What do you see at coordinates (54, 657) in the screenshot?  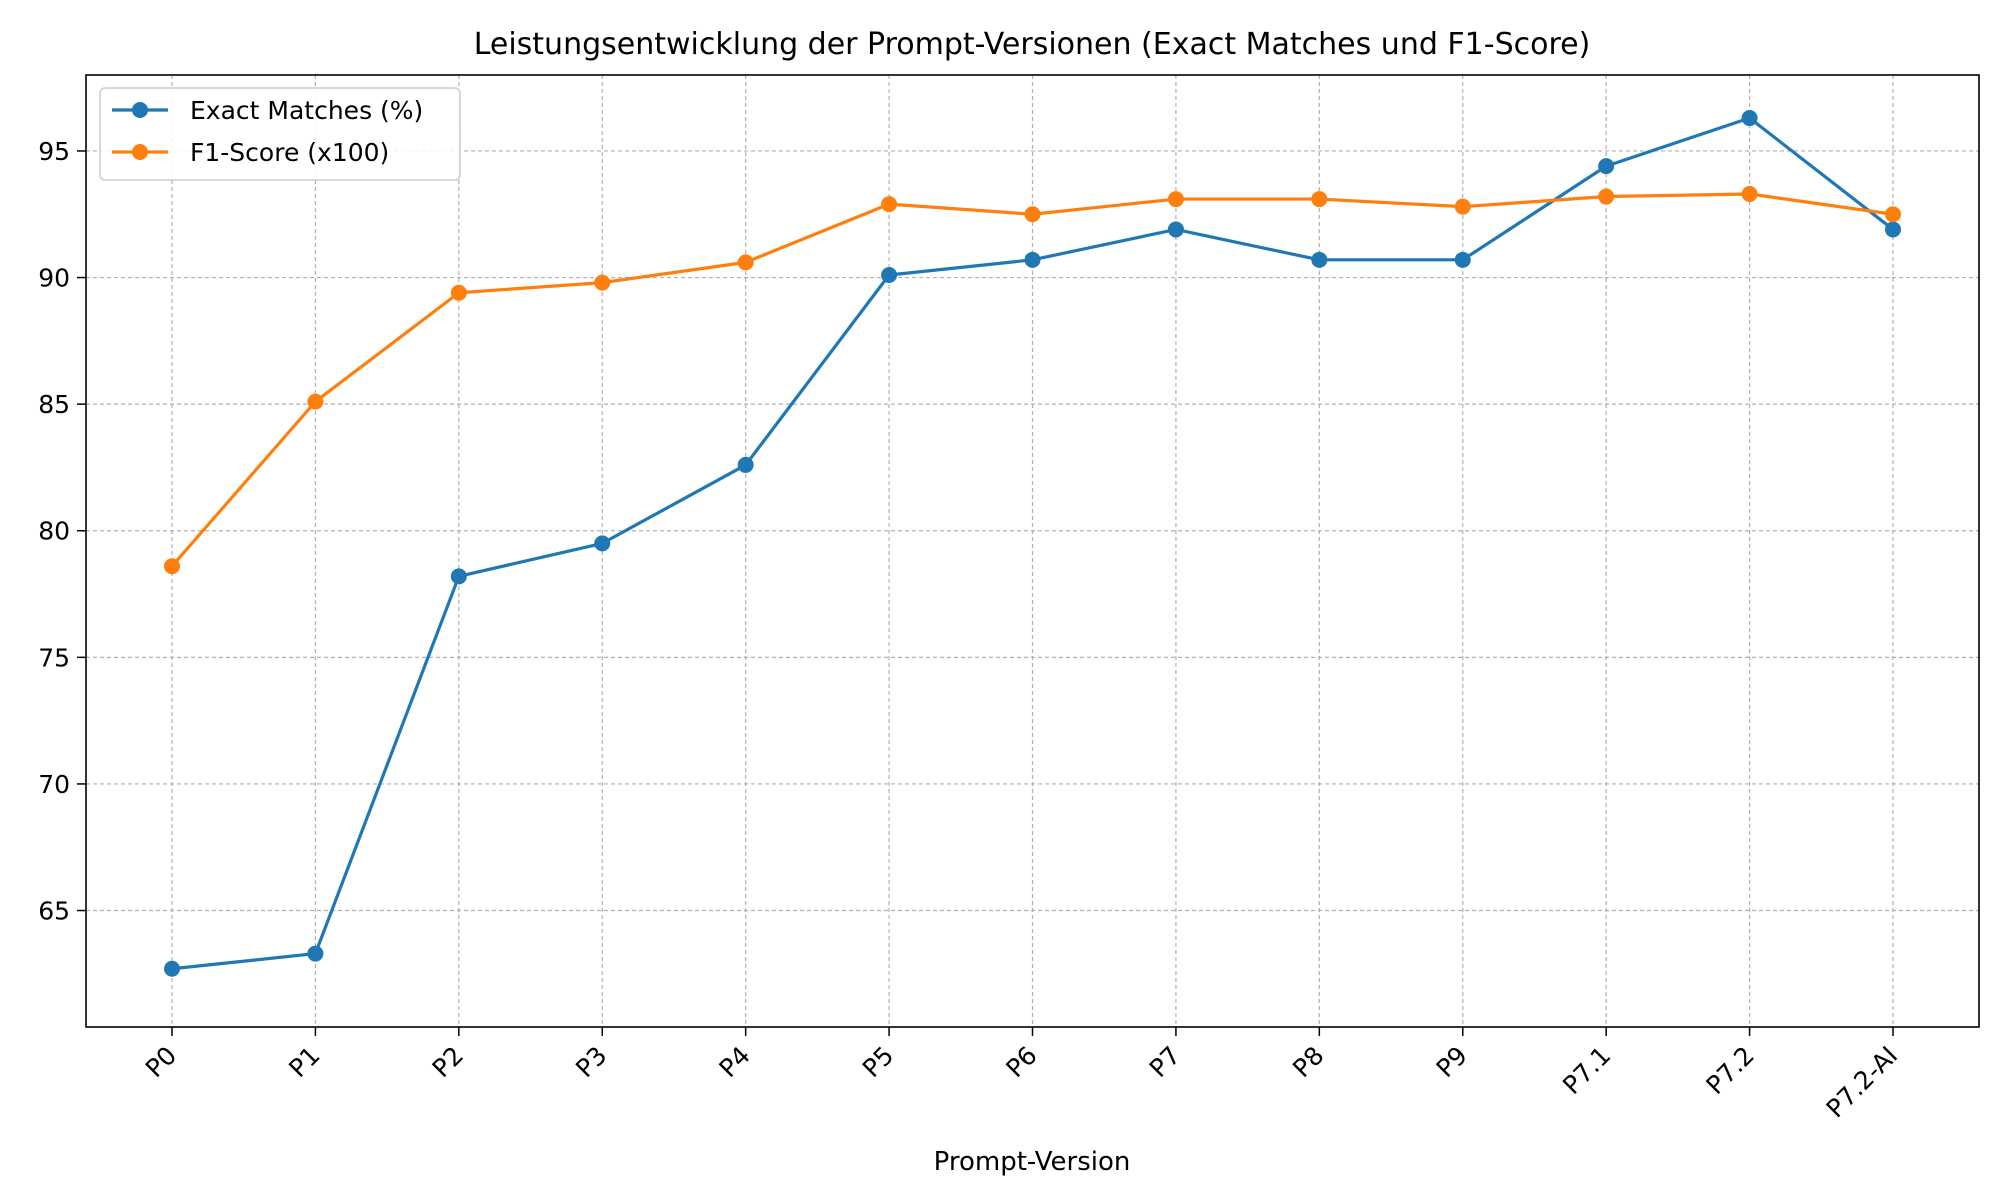 I see `y-tick-label: 75` at bounding box center [54, 657].